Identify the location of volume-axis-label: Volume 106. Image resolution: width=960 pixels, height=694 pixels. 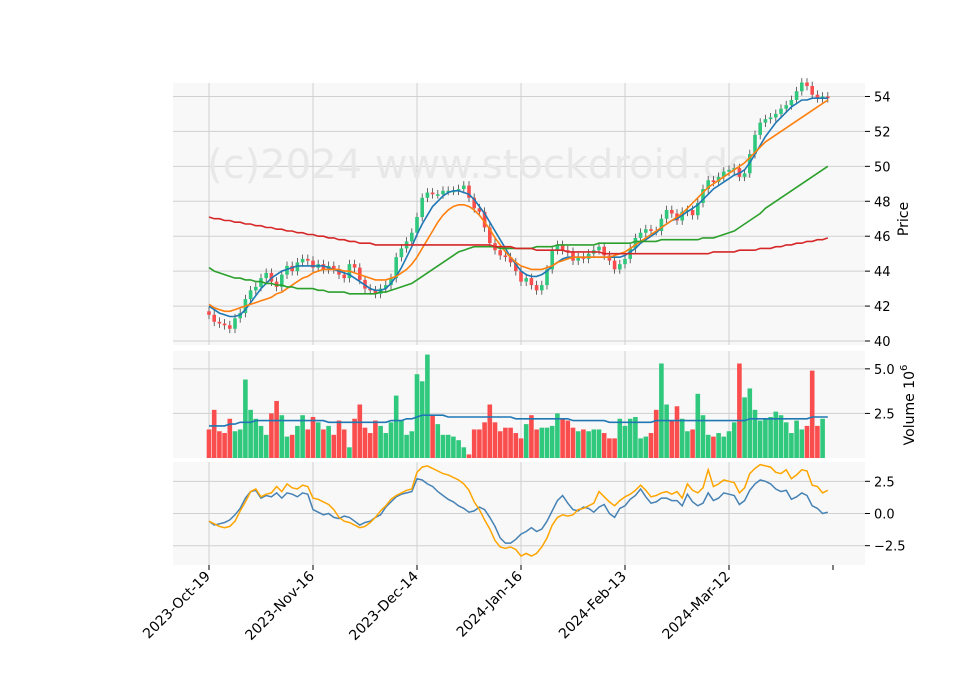
(908, 405).